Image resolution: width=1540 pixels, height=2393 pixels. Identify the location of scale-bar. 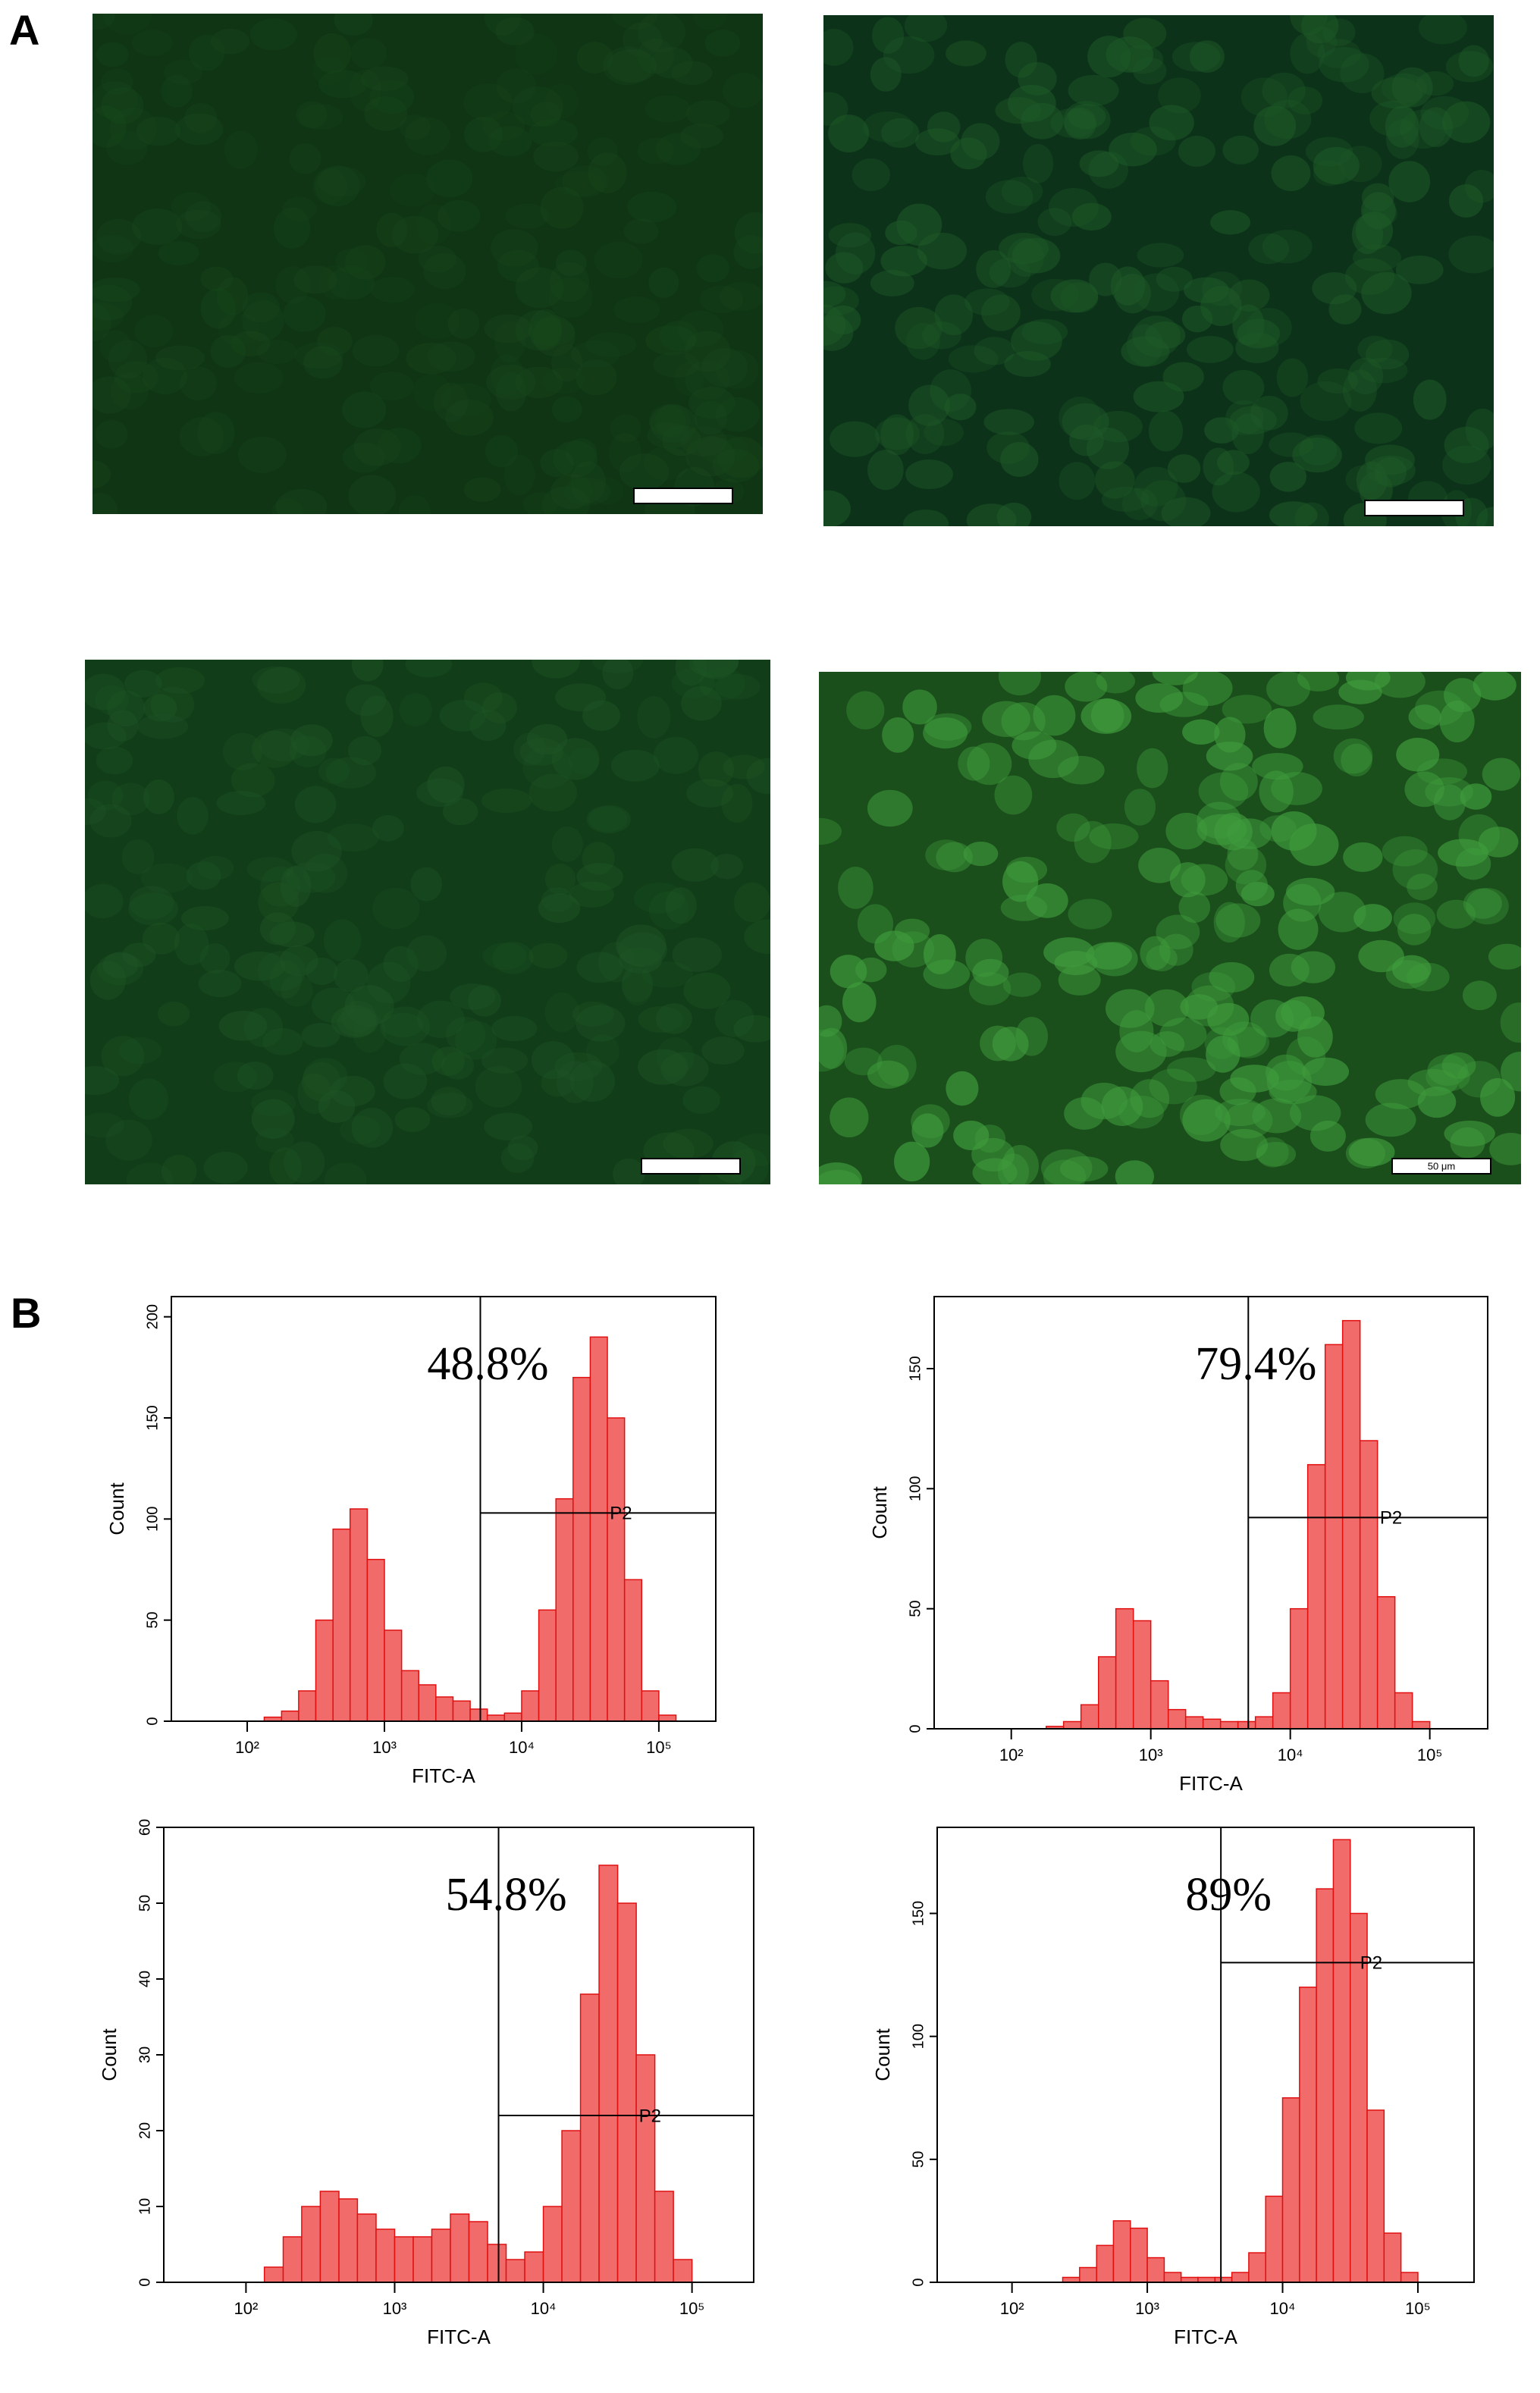
(683, 496).